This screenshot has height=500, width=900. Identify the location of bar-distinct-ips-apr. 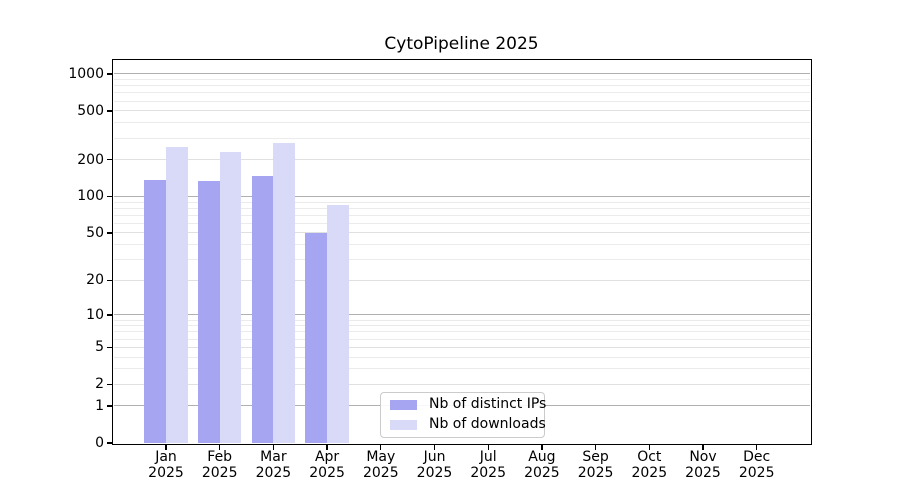
(316, 337).